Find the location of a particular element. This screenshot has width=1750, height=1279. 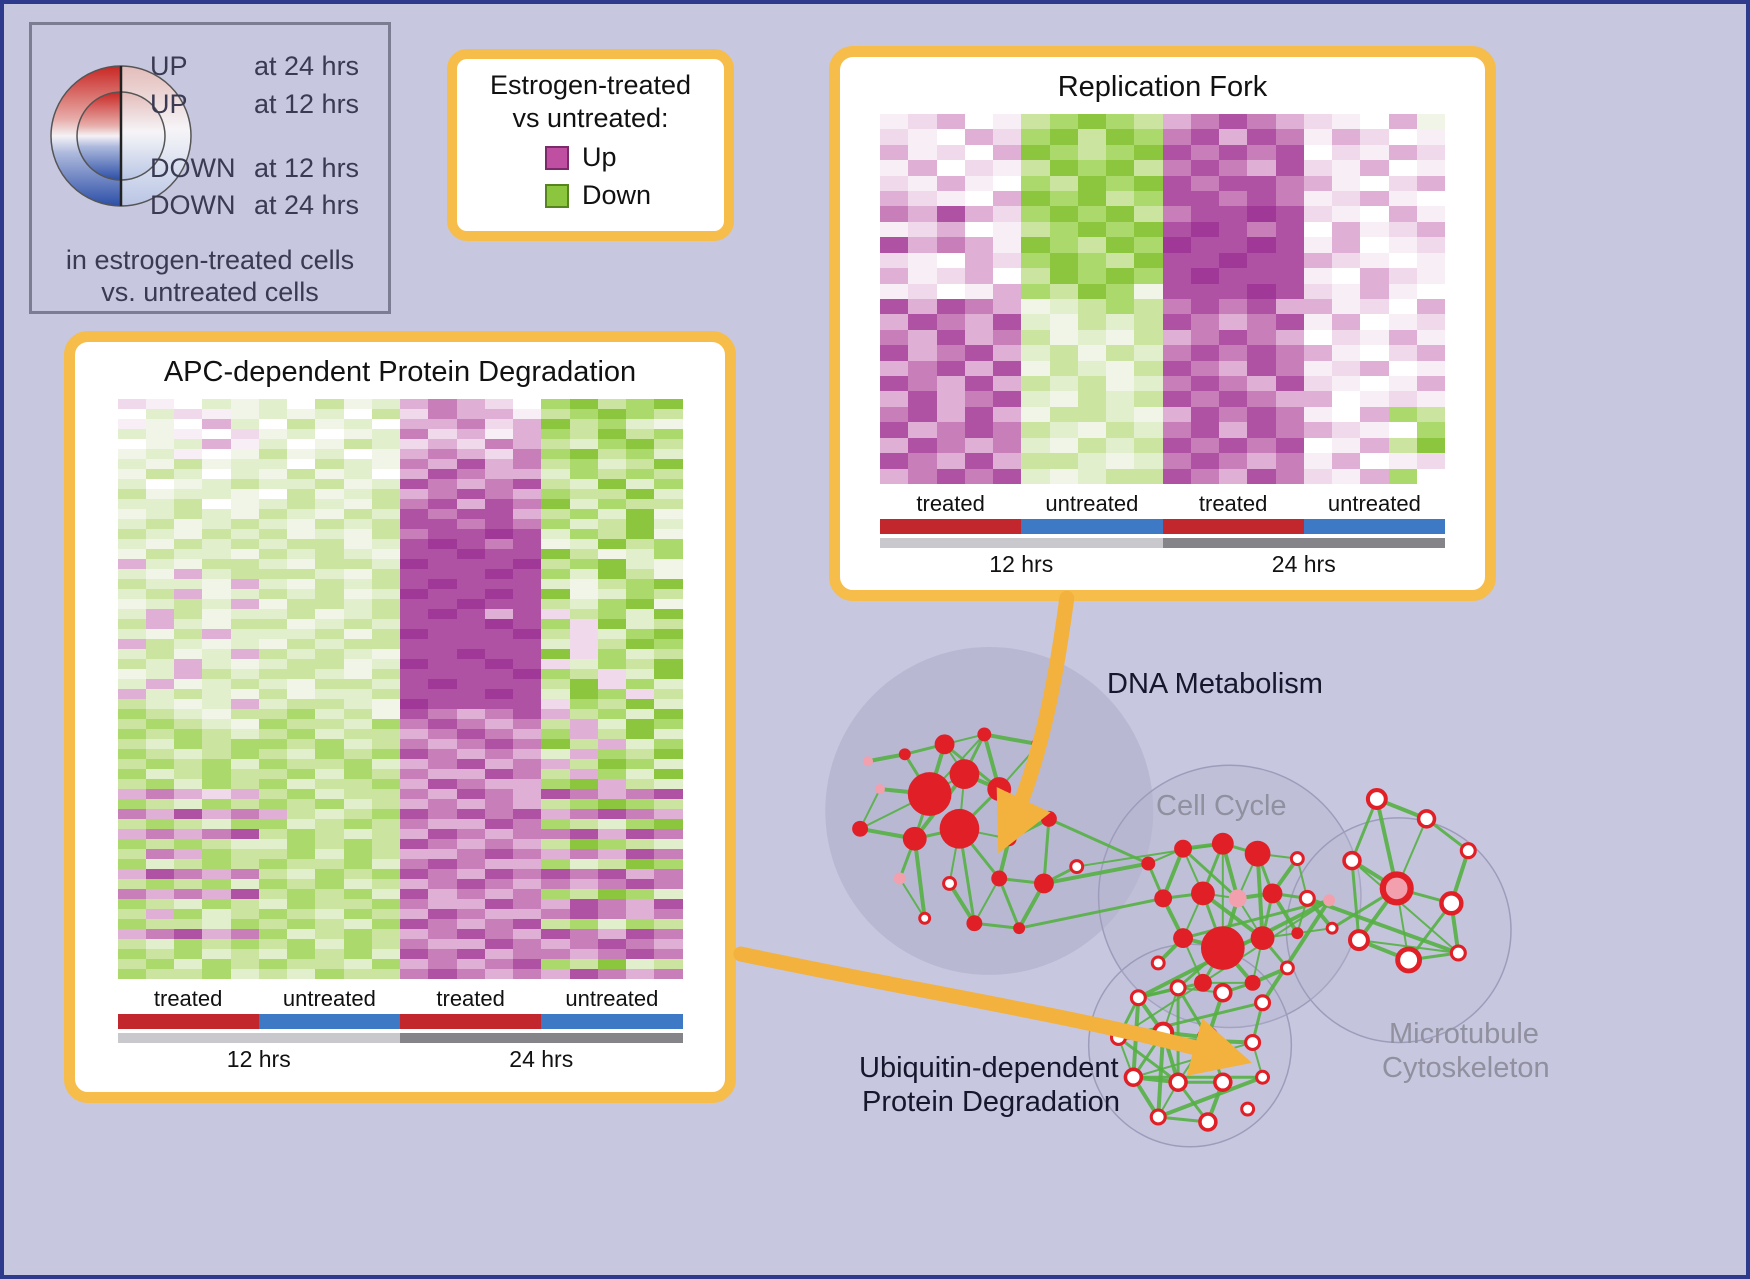

legend-time: at 24 hrs is located at coordinates (307, 205).